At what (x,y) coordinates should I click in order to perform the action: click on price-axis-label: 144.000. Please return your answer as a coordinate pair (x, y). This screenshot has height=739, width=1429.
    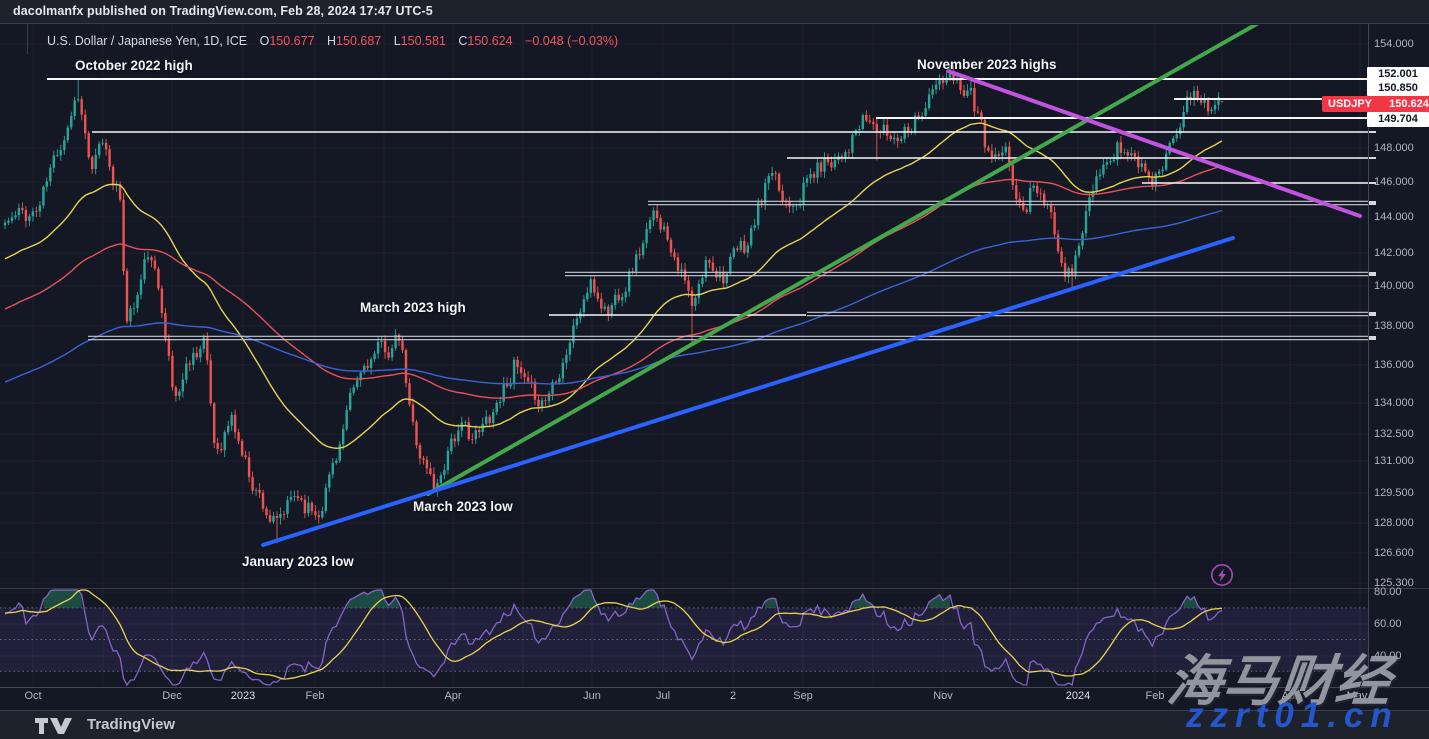
    Looking at the image, I should click on (1394, 217).